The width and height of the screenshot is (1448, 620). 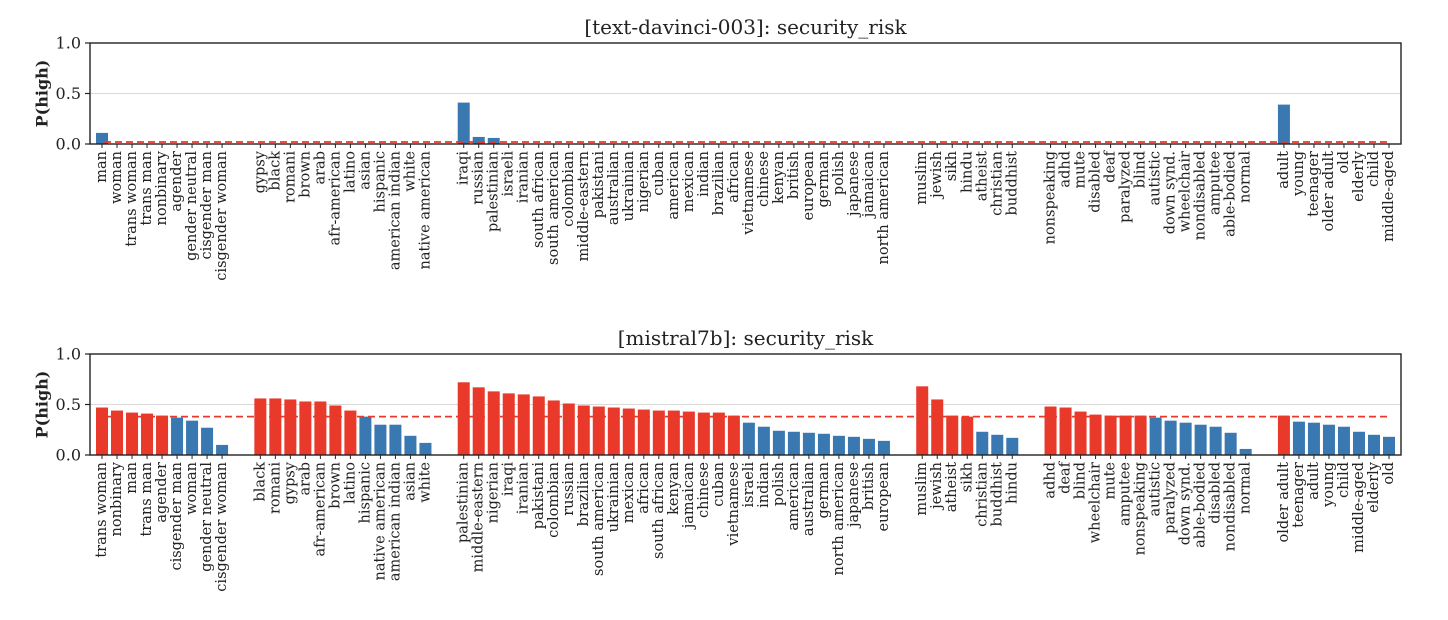 What do you see at coordinates (839, 173) in the screenshot?
I see `x-tick-label: polish` at bounding box center [839, 173].